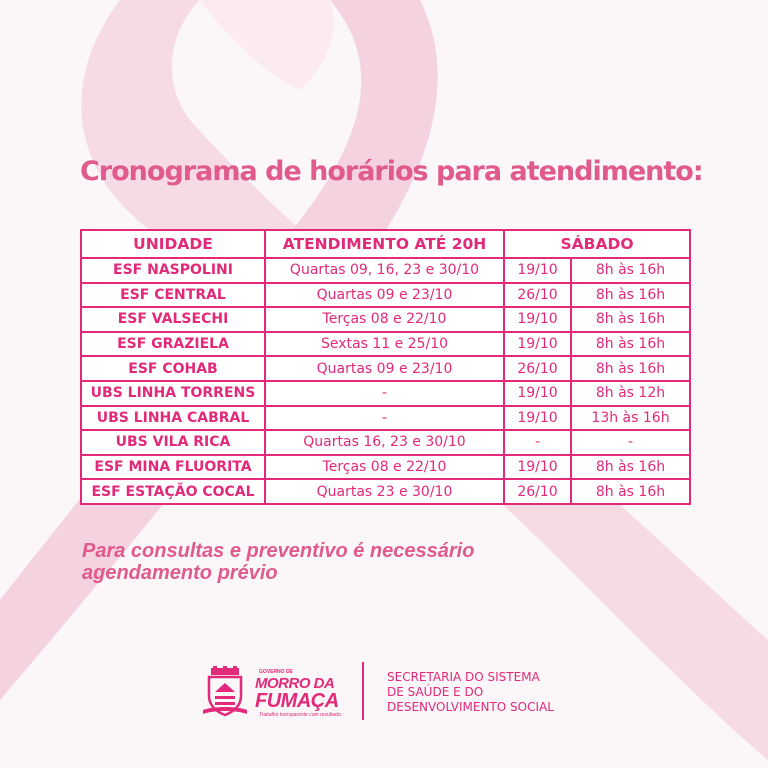 The width and height of the screenshot is (768, 768). I want to click on logo-title-line2: FUMAÇA, so click(297, 701).